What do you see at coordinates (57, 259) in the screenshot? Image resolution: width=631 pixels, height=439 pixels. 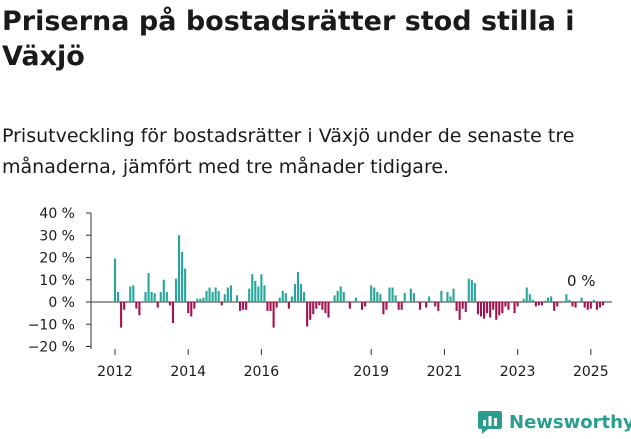 I see `y-tick-label: 20 %` at bounding box center [57, 259].